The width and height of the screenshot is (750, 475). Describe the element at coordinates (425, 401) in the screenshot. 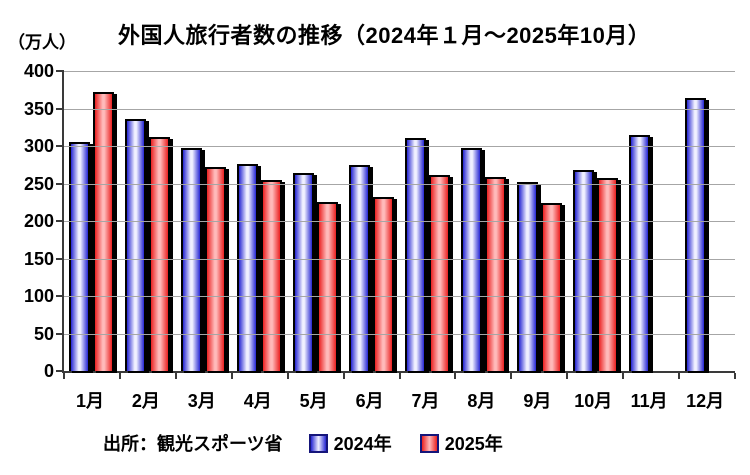

I see `x-tick-label-7: 7月` at that location.